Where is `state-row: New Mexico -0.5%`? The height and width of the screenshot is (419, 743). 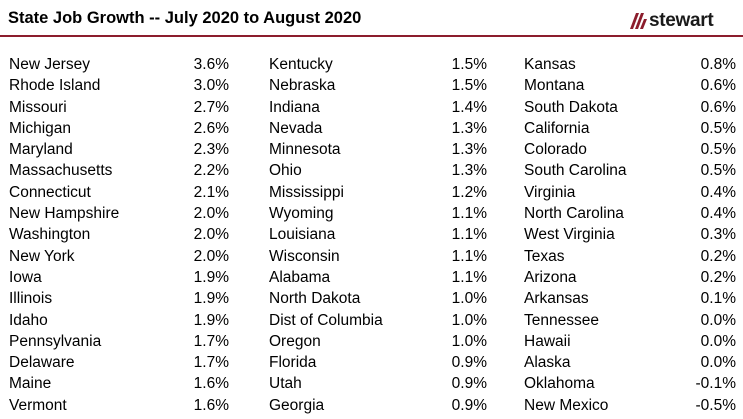 state-row: New Mexico -0.5% is located at coordinates (630, 405).